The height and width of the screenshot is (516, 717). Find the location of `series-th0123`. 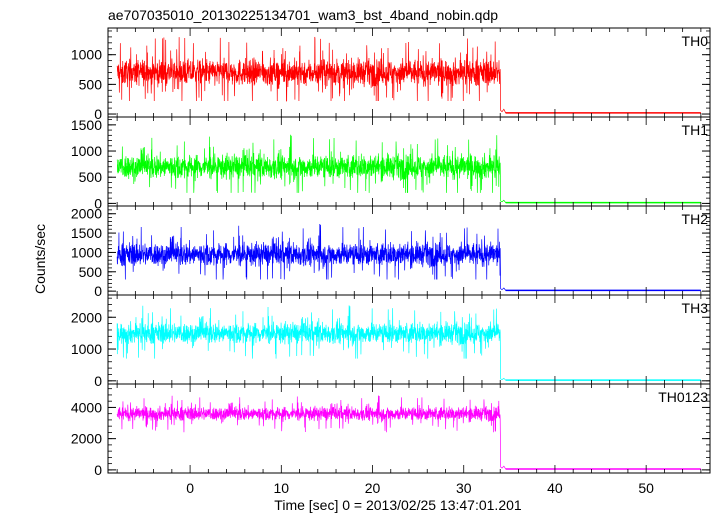

series-th0123 is located at coordinates (408, 432).